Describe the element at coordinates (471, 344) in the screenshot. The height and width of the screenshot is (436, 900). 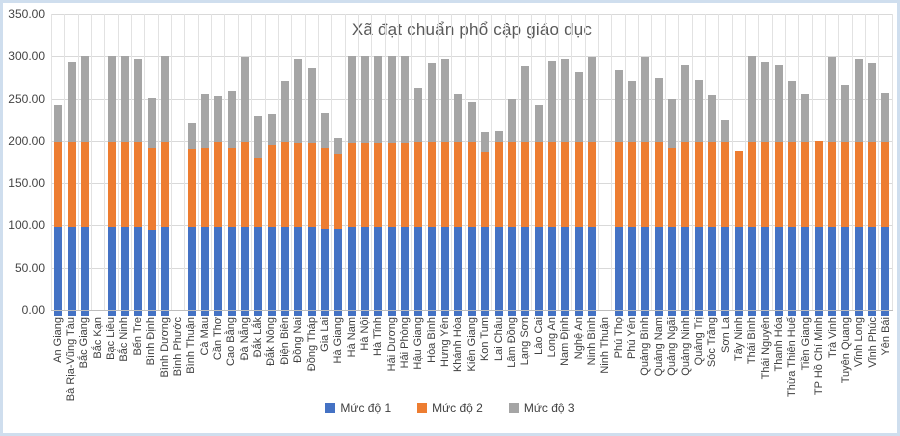
I see `x-tick-label: Kiên Giang` at that location.